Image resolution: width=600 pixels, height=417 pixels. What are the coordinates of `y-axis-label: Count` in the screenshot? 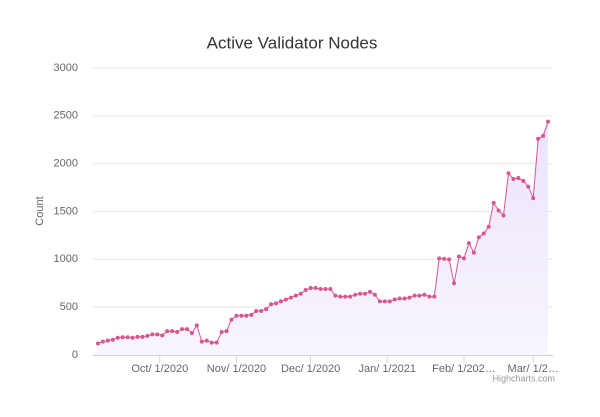 It's located at (40, 210).